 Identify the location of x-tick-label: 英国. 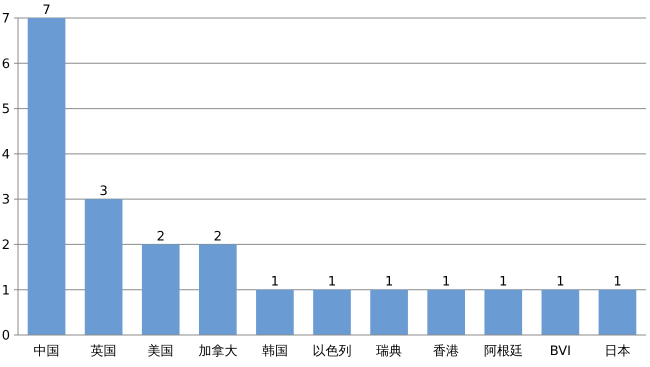
(103, 351).